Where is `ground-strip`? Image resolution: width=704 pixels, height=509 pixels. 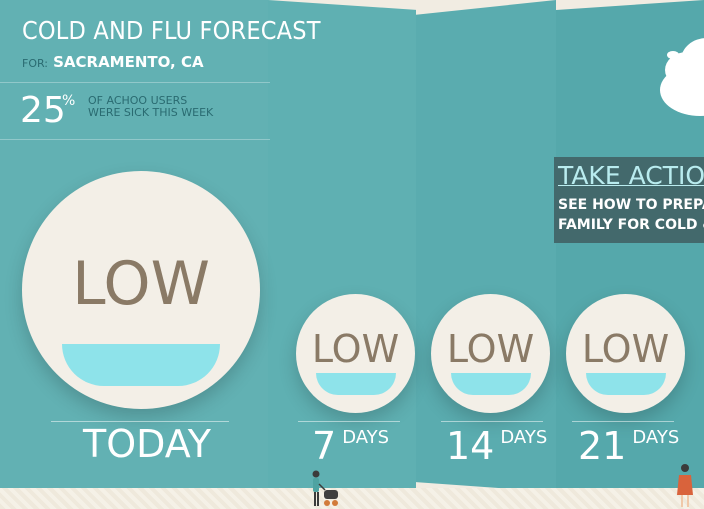 ground-strip is located at coordinates (352, 498).